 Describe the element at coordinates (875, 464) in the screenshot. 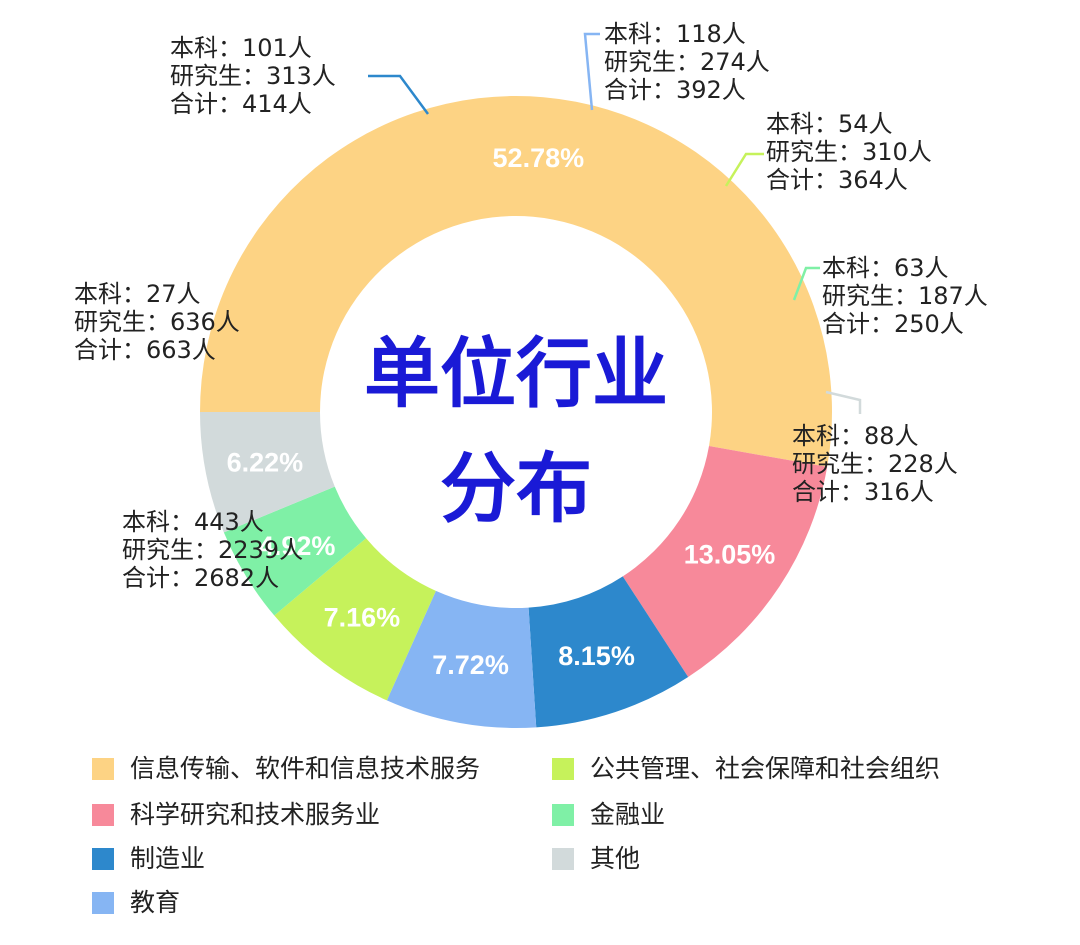

I see `slice-7-annotation-line: 研究生：228人` at that location.